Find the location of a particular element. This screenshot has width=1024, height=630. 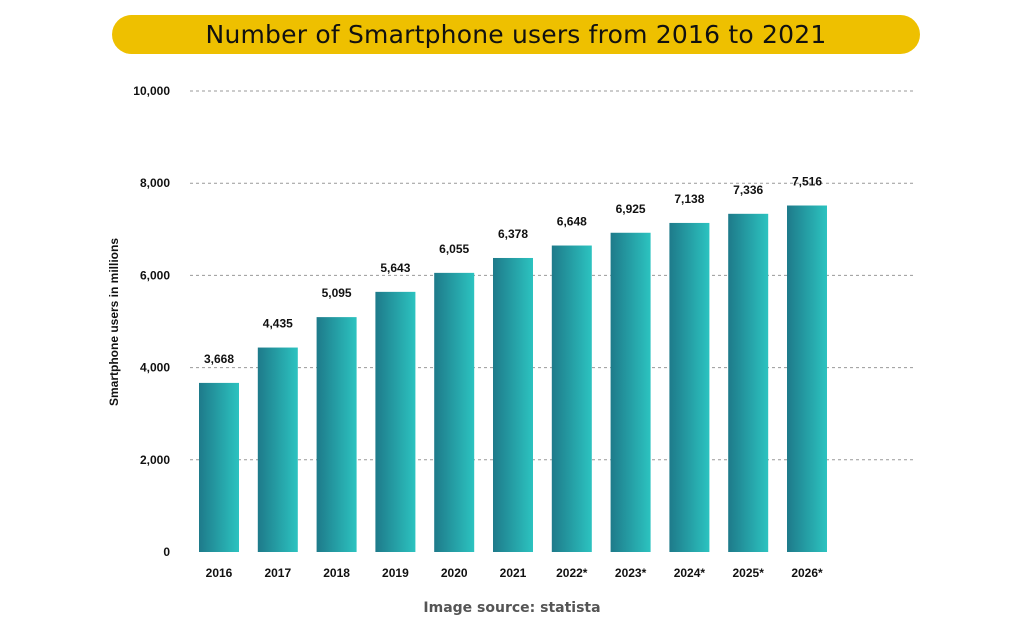

data-label: 5,643 is located at coordinates (395, 268).